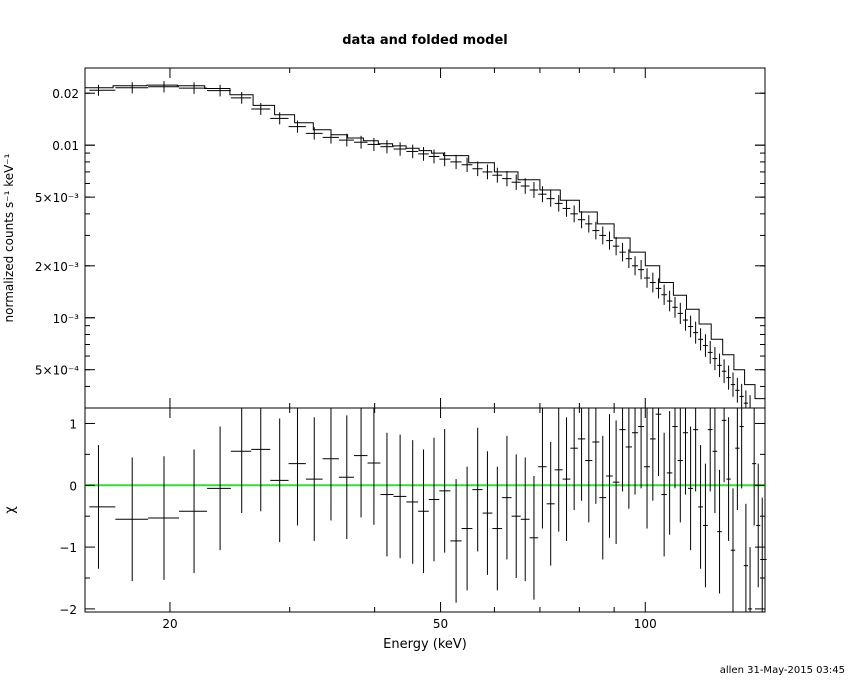 This screenshot has width=850, height=680. Describe the element at coordinates (66, 319) in the screenshot. I see `top-y-tick-label: 10⁻³` at that location.